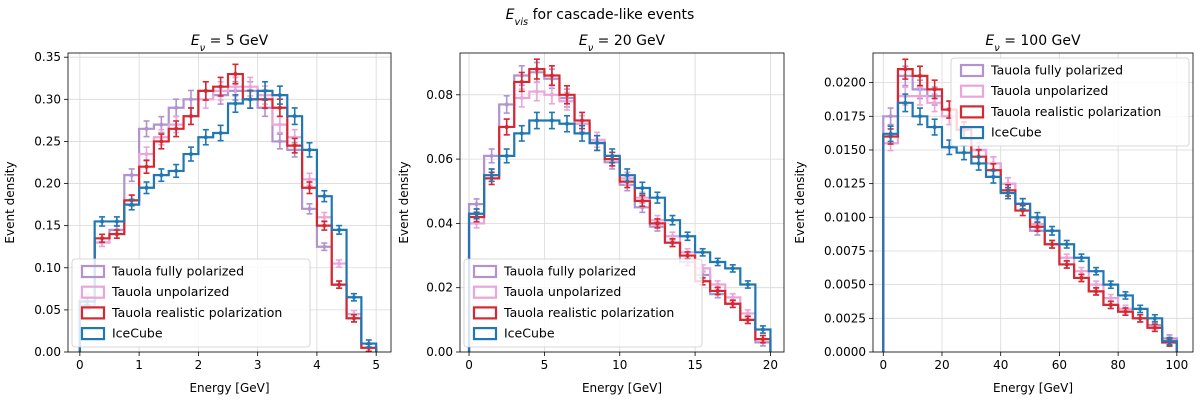 This screenshot has height=400, width=1200. I want to click on legend-swatch-unpolarized, so click(972, 91).